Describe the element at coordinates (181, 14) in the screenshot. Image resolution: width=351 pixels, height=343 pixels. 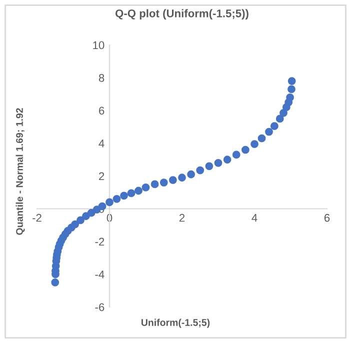
I see `chart-title: Q-Q plot (Uniform(-1.5;5))` at that location.